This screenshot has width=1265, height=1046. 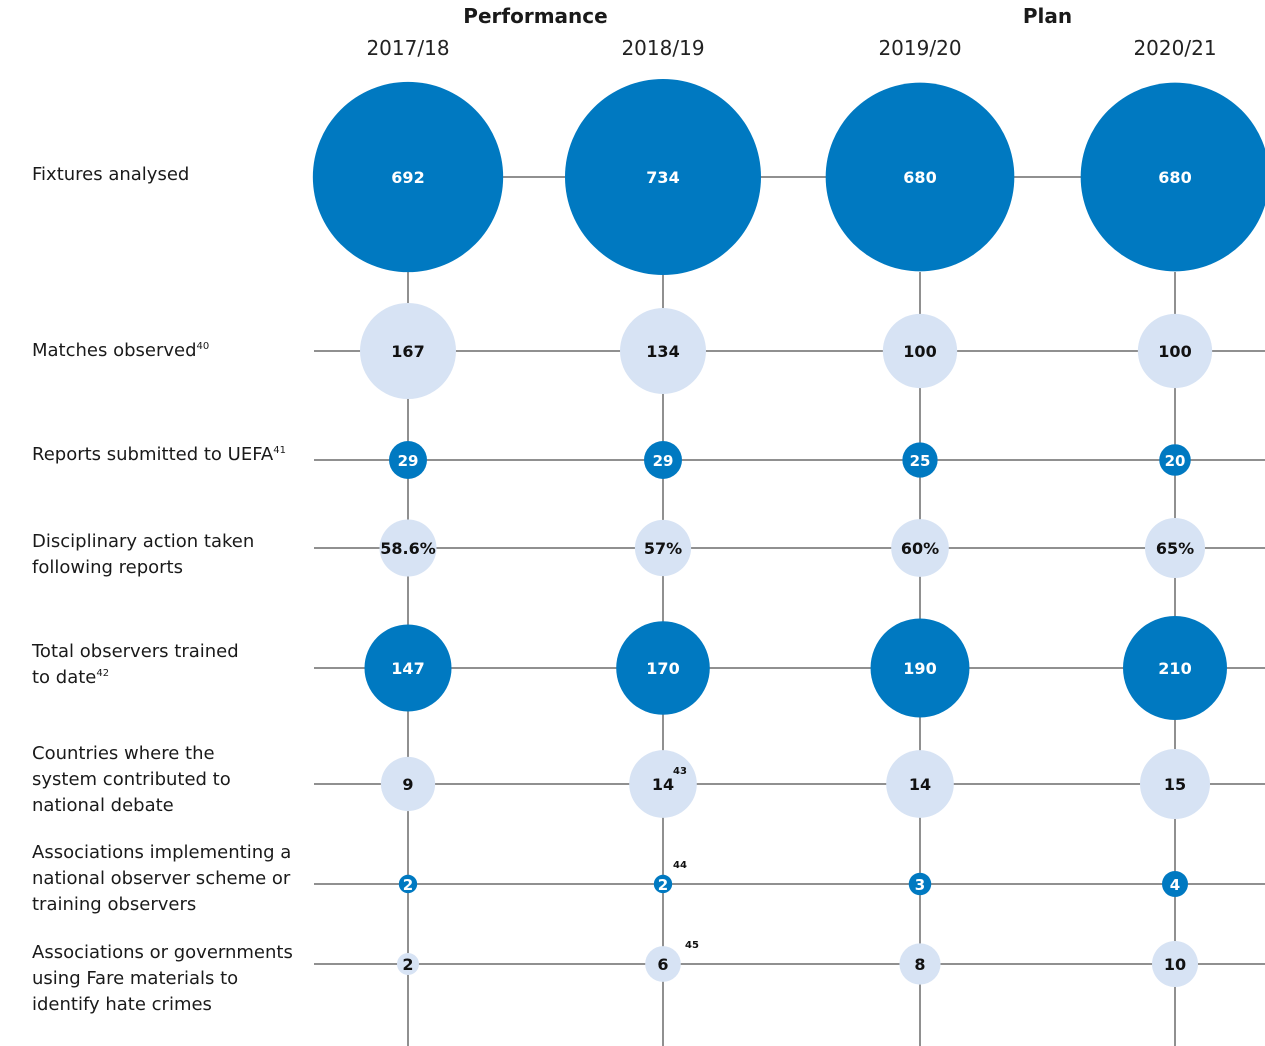 What do you see at coordinates (1047, 16) in the screenshot?
I see `group-header-plan: Plan` at bounding box center [1047, 16].